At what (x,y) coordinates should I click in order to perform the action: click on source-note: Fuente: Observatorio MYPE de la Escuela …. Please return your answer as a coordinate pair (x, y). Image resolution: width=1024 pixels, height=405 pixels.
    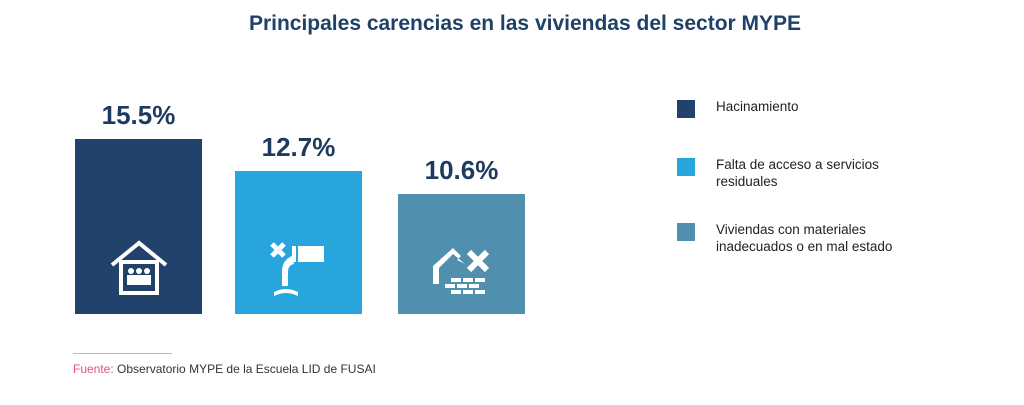
    Looking at the image, I should click on (224, 369).